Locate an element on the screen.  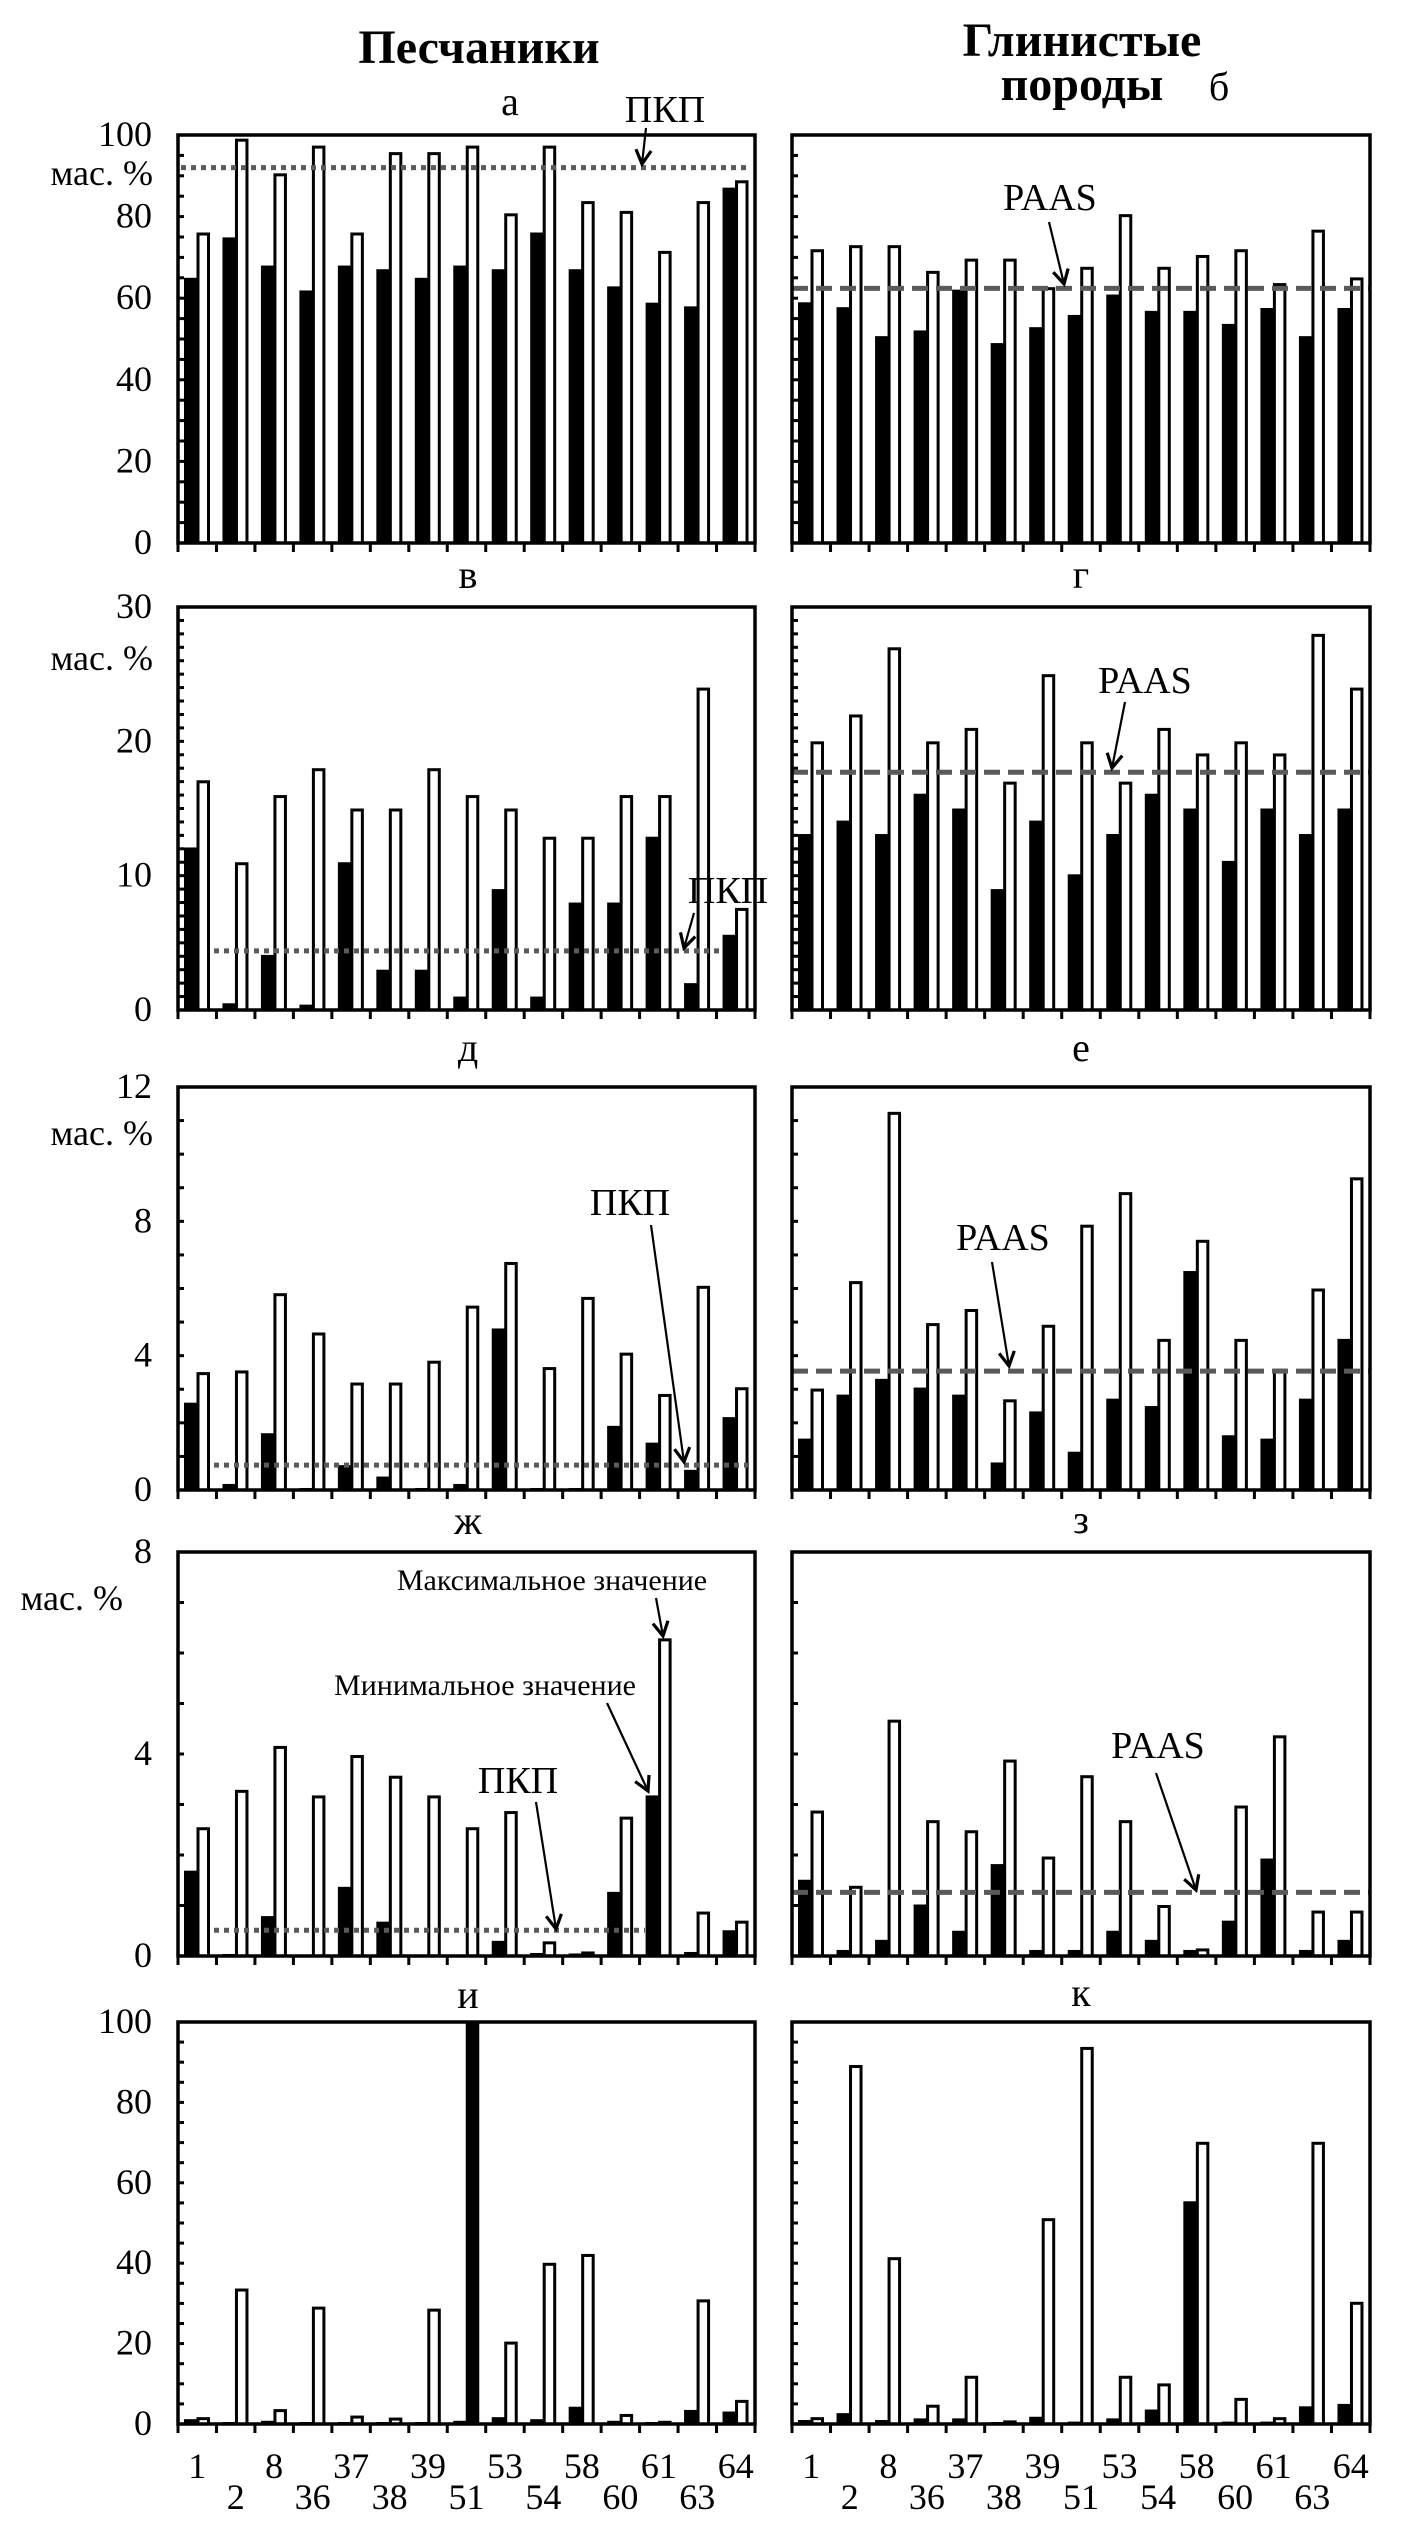
x-tick-label: 51 is located at coordinates (467, 2497).